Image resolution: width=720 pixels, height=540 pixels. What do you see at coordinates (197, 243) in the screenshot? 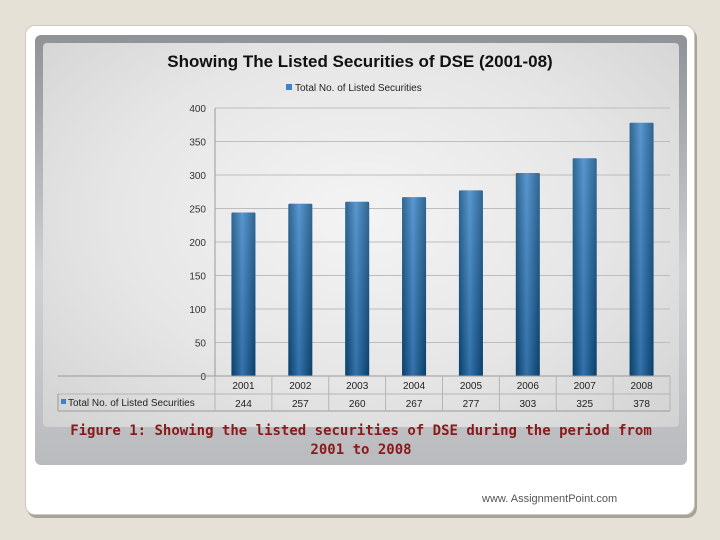
I see `y-tick-label: 200` at bounding box center [197, 243].